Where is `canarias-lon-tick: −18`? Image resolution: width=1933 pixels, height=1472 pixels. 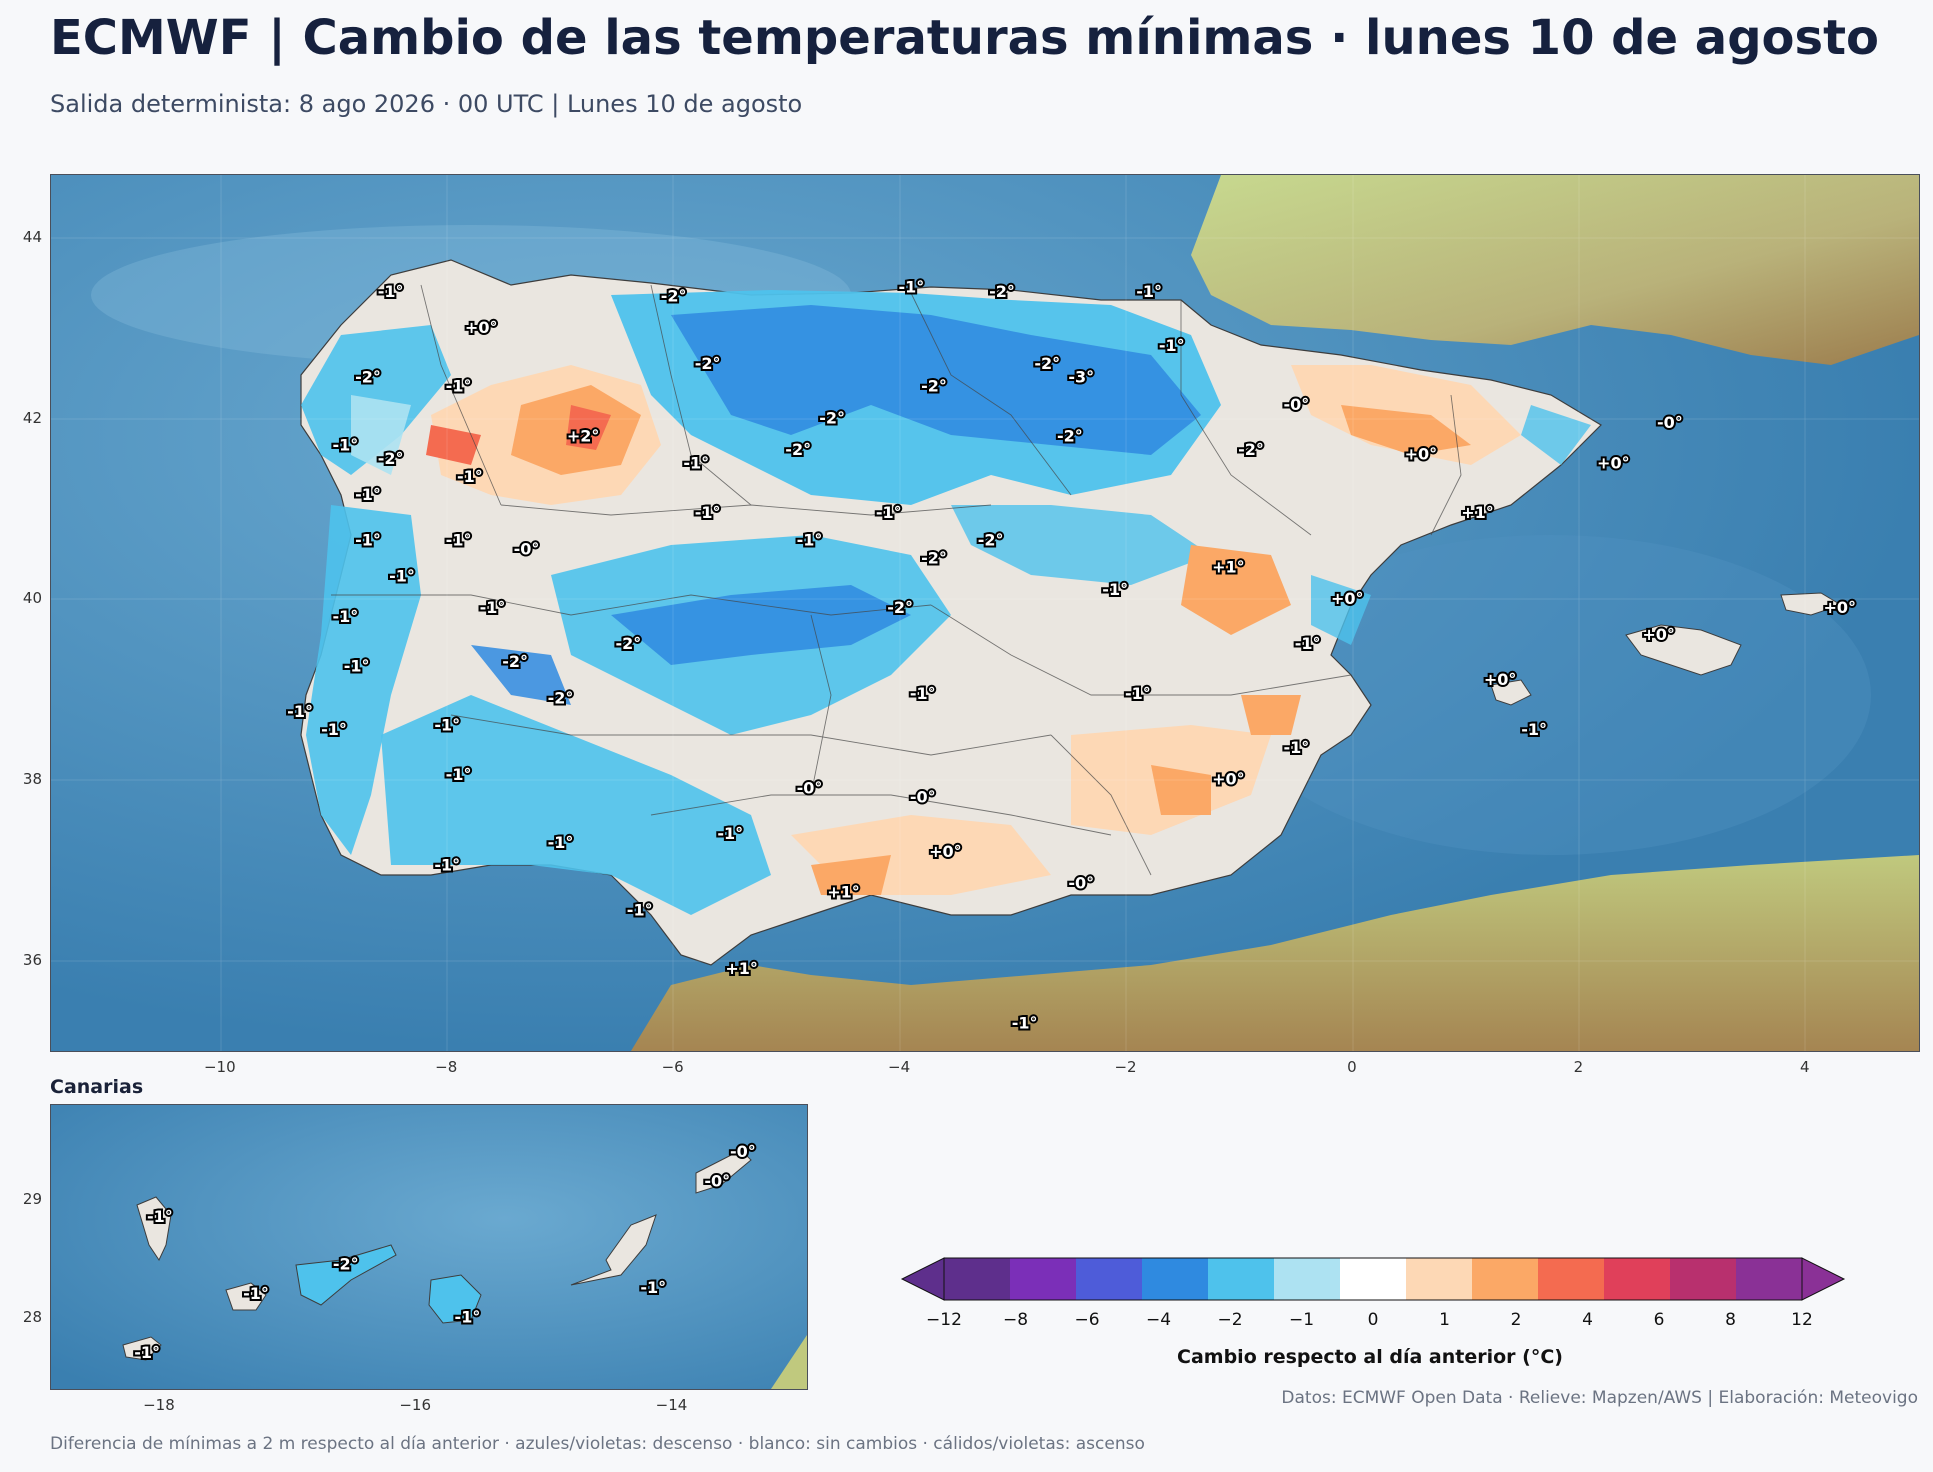 canarias-lon-tick: −18 is located at coordinates (159, 1405).